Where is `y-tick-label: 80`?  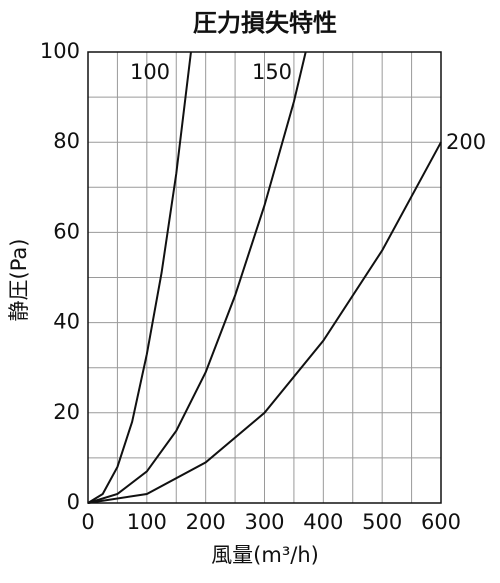 y-tick-label: 80 is located at coordinates (66, 141).